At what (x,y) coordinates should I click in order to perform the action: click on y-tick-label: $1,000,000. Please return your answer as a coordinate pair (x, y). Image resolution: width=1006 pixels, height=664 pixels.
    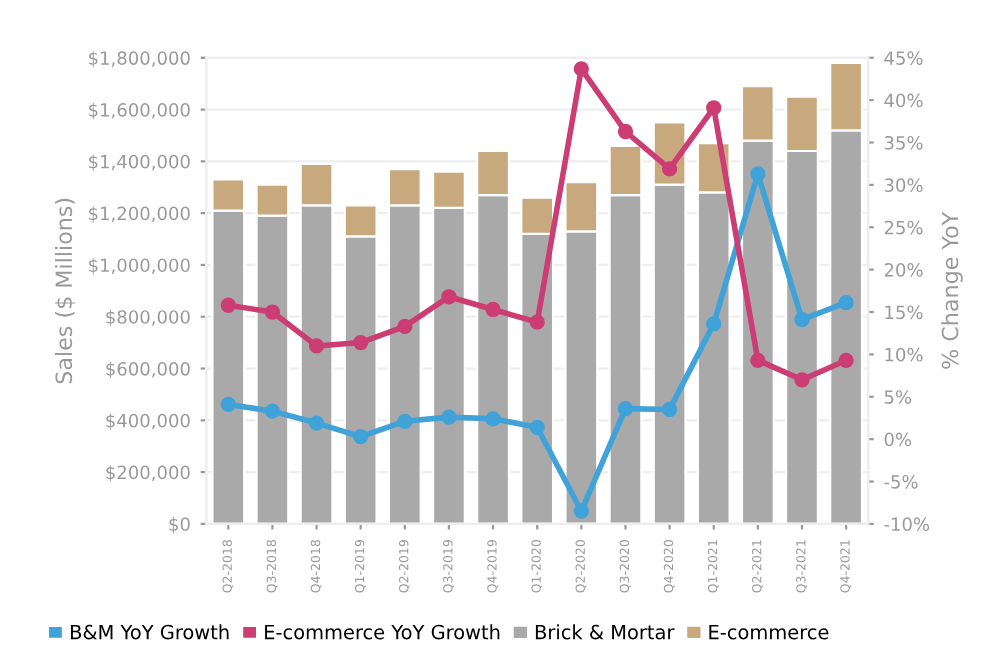
    Looking at the image, I should click on (139, 266).